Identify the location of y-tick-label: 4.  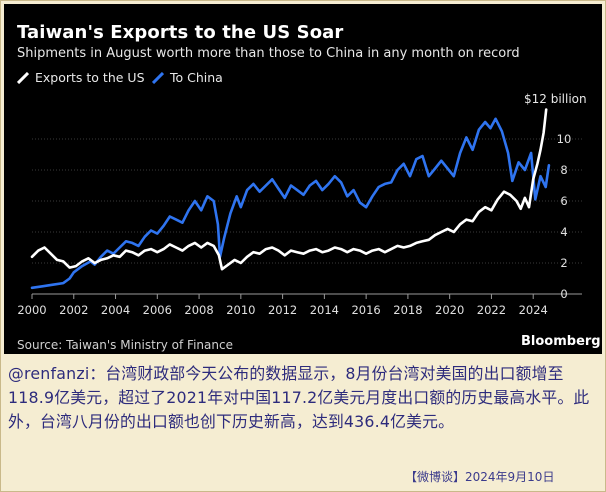
(563, 232).